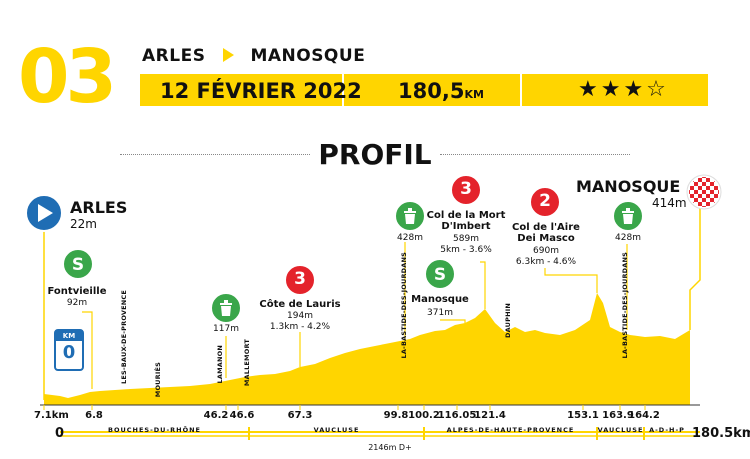 This screenshot has width=750, height=459. Describe the element at coordinates (99, 207) in the screenshot. I see `start-name: ARLES` at that location.